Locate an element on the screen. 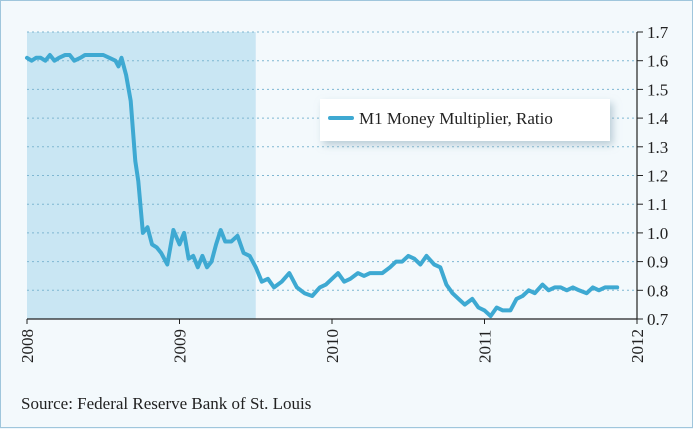 This screenshot has width=693, height=429. y-tick-labels: 0.7 0.8 0.9 1.0 1.1 1.2 1.3 1.4 1.5 1.6 1.7 is located at coordinates (658, 176).